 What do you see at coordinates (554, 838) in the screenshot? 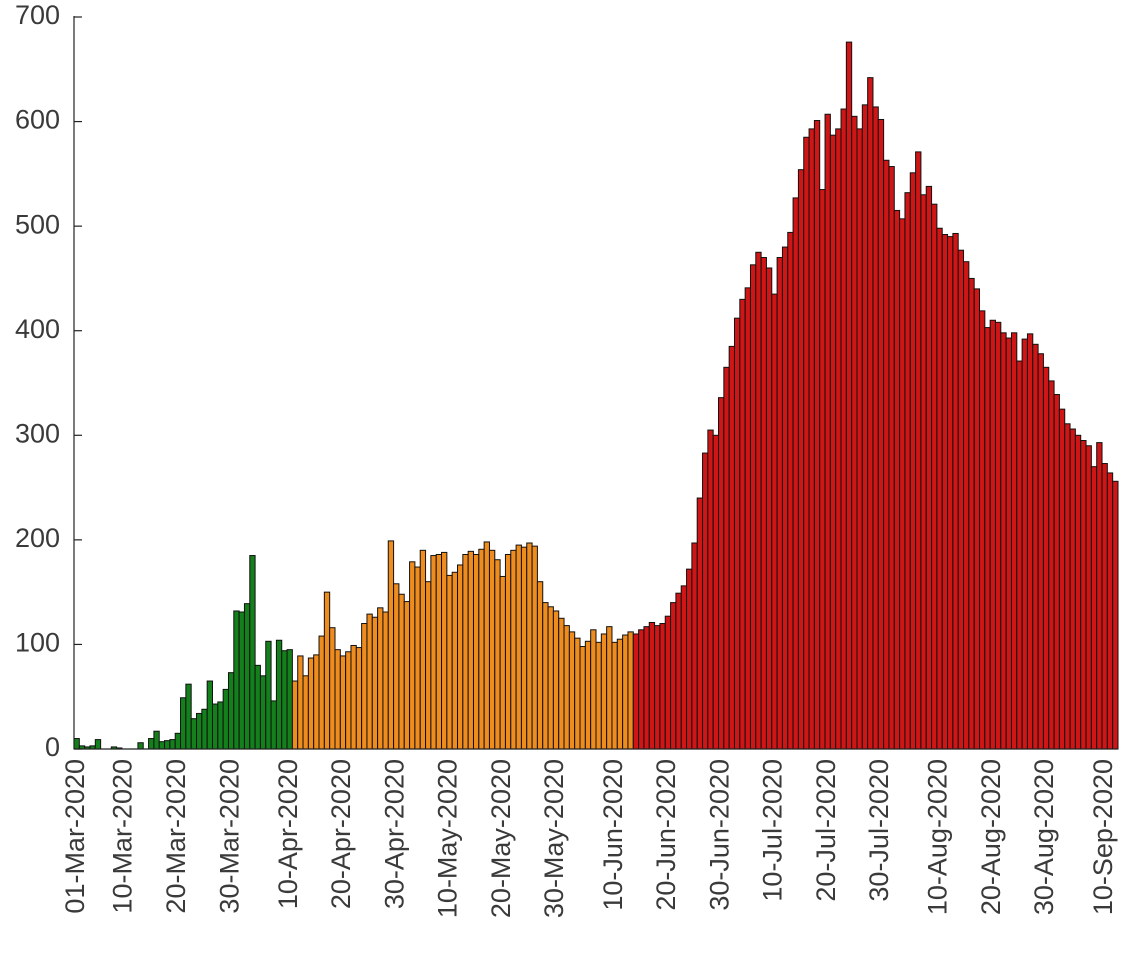
I see `x-tick-label: 30-May-2020` at bounding box center [554, 838].